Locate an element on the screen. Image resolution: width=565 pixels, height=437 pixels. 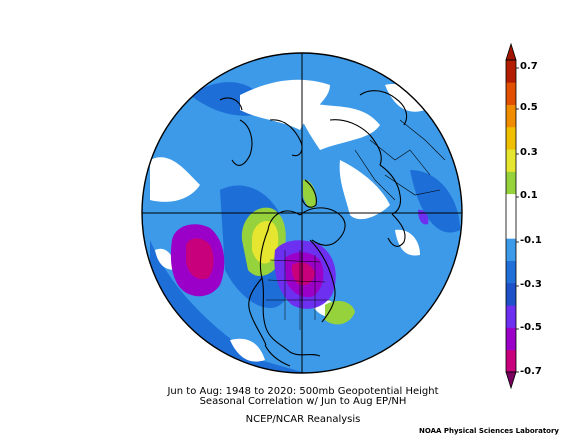
colorbar-tick: 0.5 is located at coordinates (529, 107).